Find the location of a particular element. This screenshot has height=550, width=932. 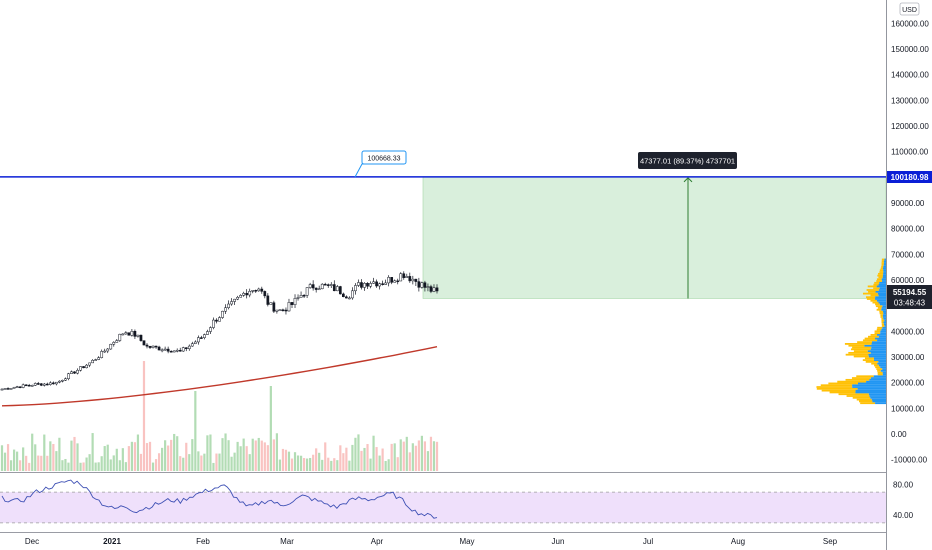

rsi-tick-label: 80.00 is located at coordinates (903, 484).